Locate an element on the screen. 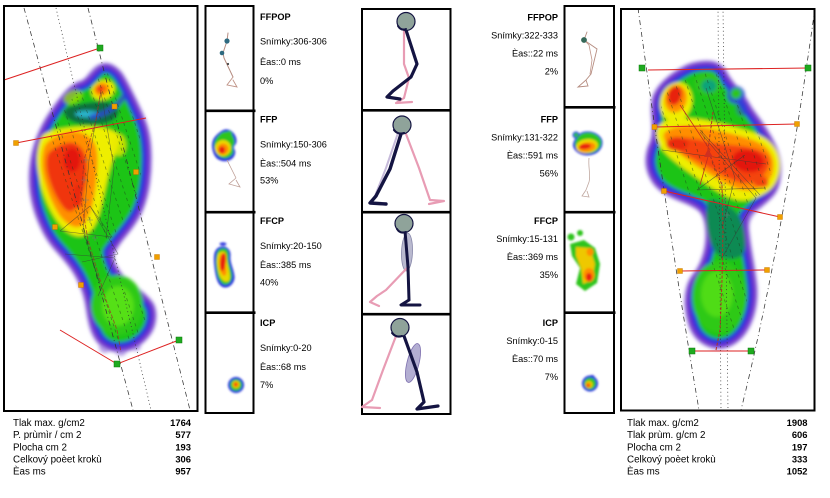 The width and height of the screenshot is (830, 498). svg-text: Snímky:322-333 is located at coordinates (524, 36).